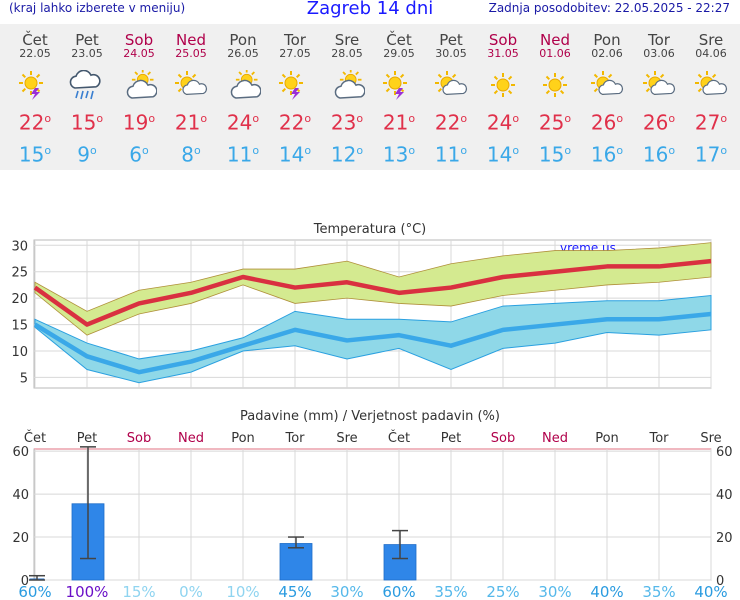 This screenshot has height=600, width=740. I want to click on precip-probability: 10%, so click(242, 591).